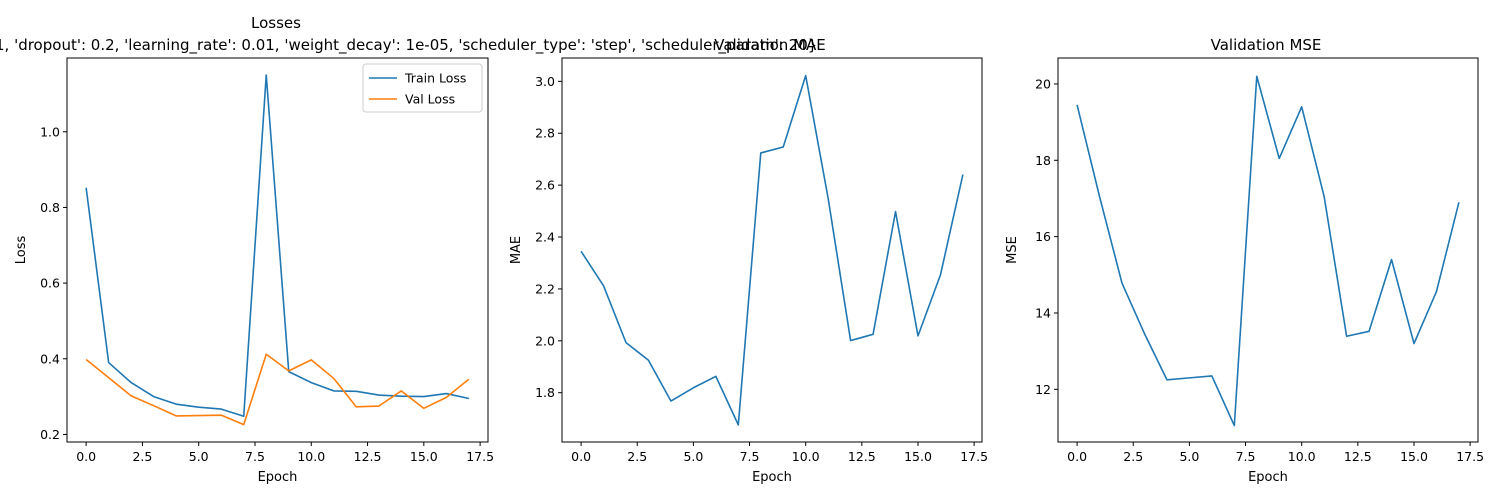 The width and height of the screenshot is (1500, 500). Describe the element at coordinates (1246, 456) in the screenshot. I see `mse-x-tick-label: 7.5` at that location.